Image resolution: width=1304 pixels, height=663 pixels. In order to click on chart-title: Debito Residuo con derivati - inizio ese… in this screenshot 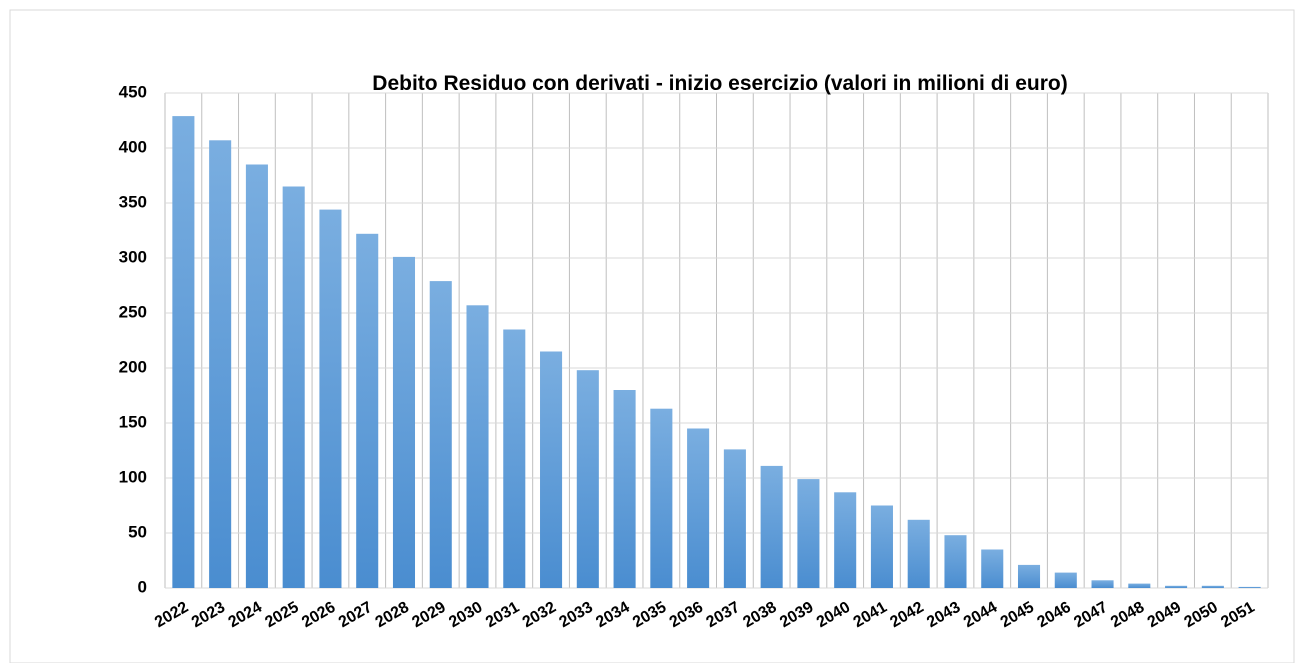, I will do `click(719, 83)`.